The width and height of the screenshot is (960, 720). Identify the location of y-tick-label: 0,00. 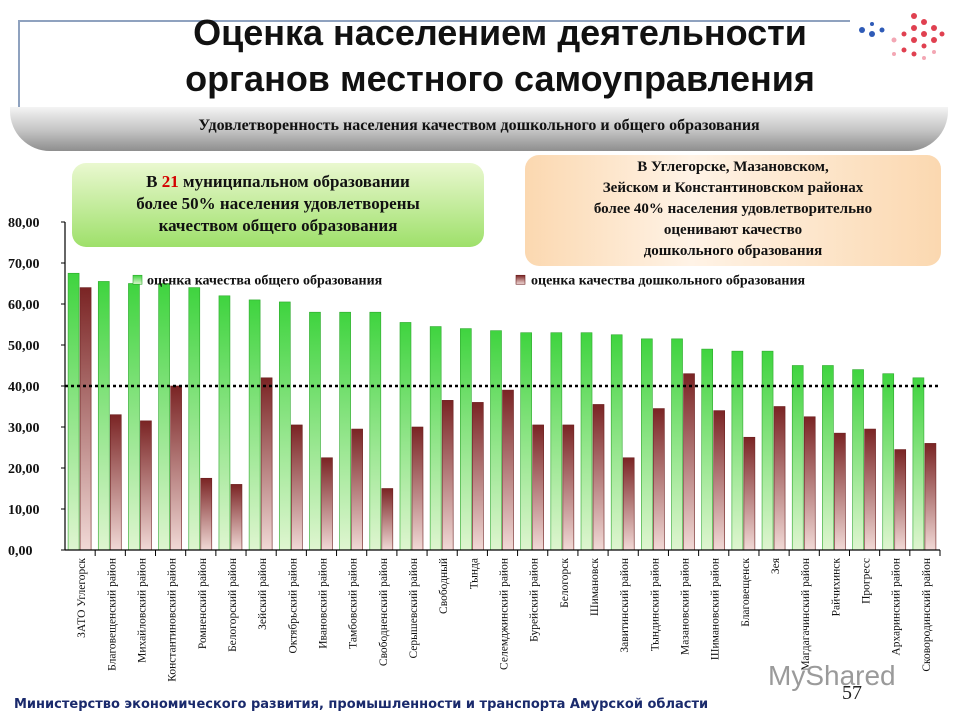
(20, 551).